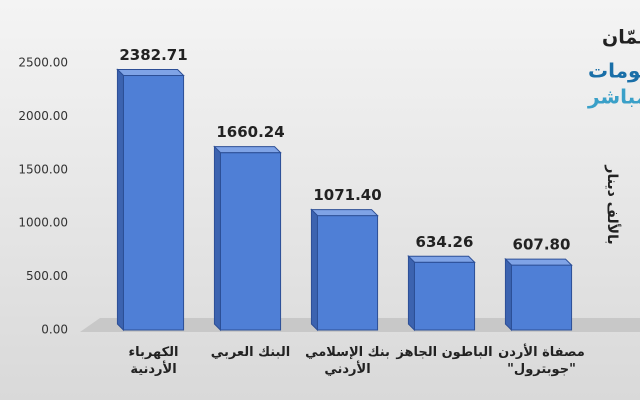 The image size is (640, 400). I want to click on logo-line1: معلومات, so click(614, 71).